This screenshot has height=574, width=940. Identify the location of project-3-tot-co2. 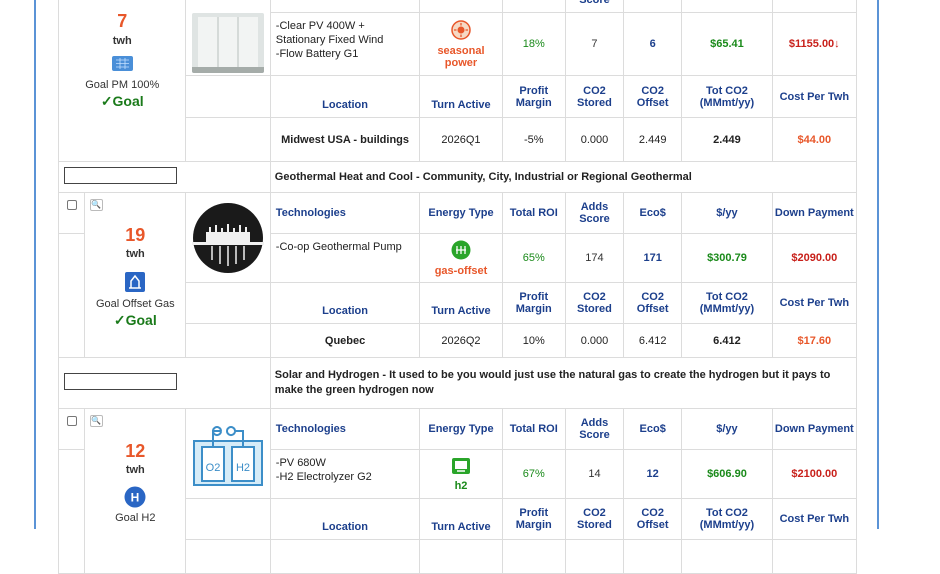
(727, 556).